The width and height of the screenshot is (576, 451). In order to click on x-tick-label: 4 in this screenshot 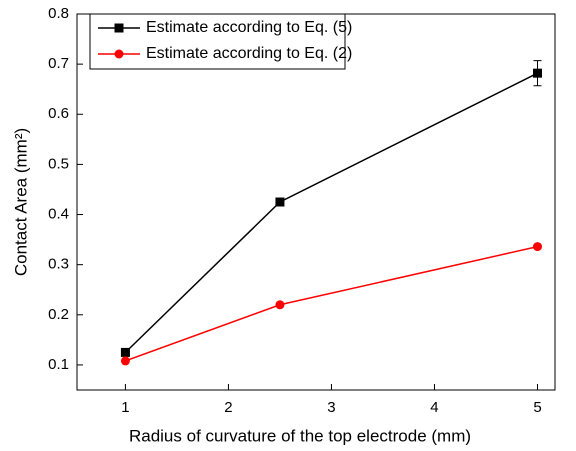, I will do `click(434, 407)`.